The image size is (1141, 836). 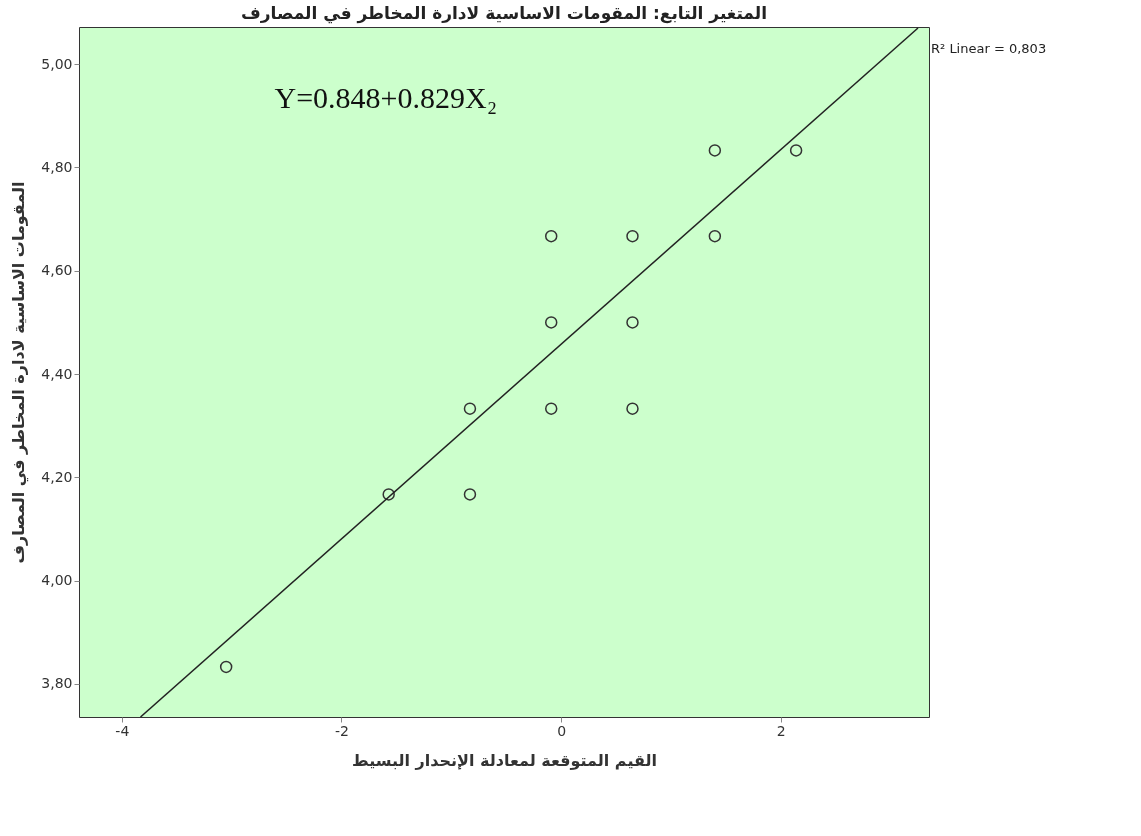 What do you see at coordinates (504, 760) in the screenshot?
I see `x-axis-title: القيم المتوقعة لمعادلة الإنحدار البسيط` at bounding box center [504, 760].